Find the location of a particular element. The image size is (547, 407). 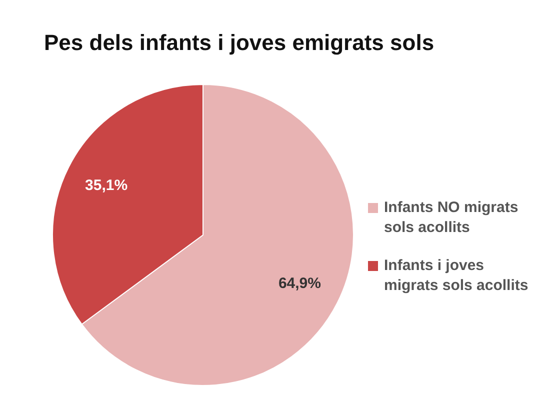

legend-label: Infants NO migrats sols acollits is located at coordinates (452, 218).